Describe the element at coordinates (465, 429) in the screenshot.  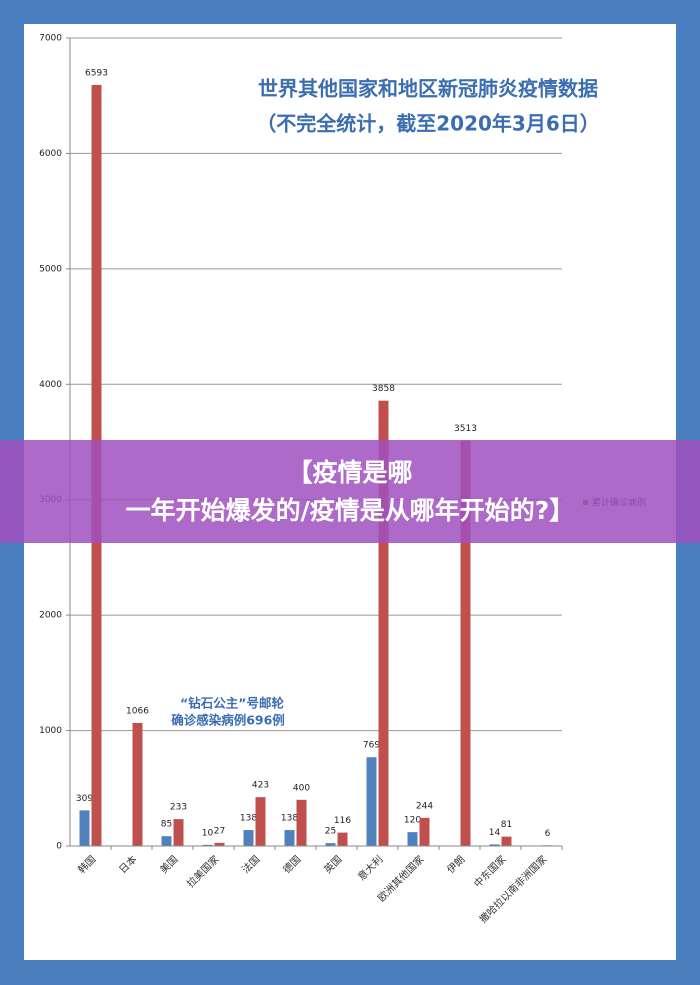
I see `value-label: 3513` at that location.